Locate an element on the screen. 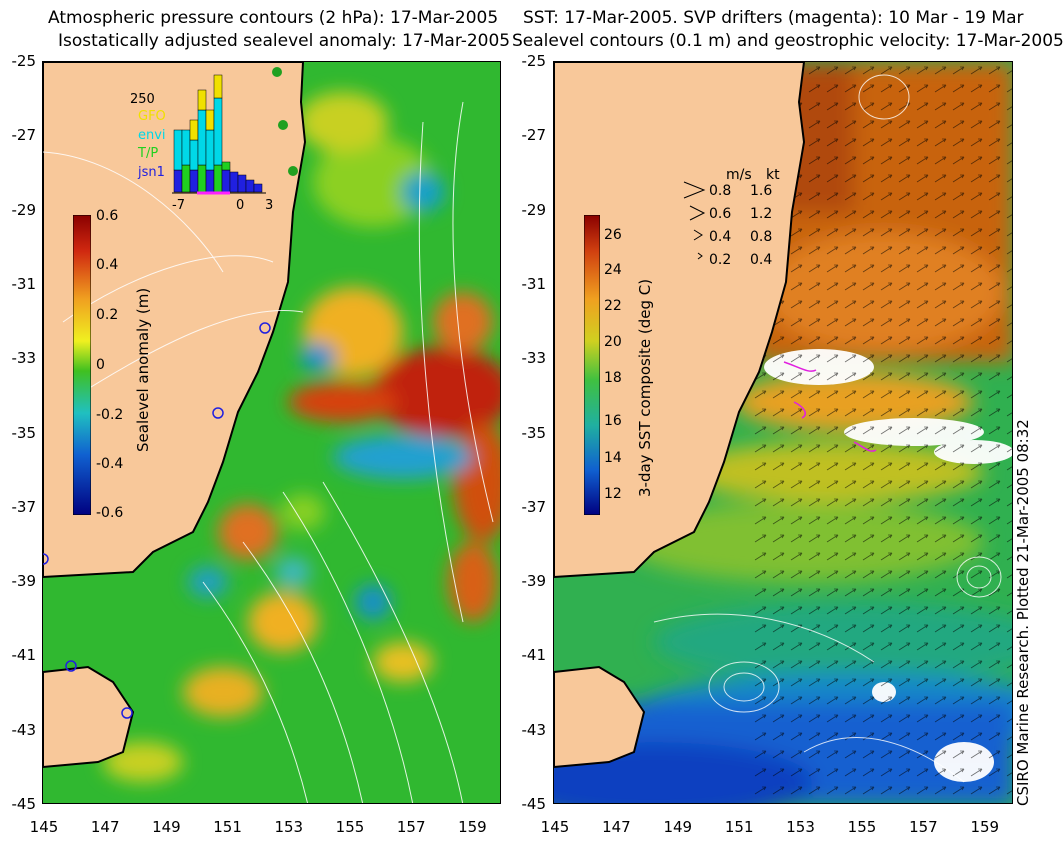  inset-xtick-3: 3 is located at coordinates (269, 205).